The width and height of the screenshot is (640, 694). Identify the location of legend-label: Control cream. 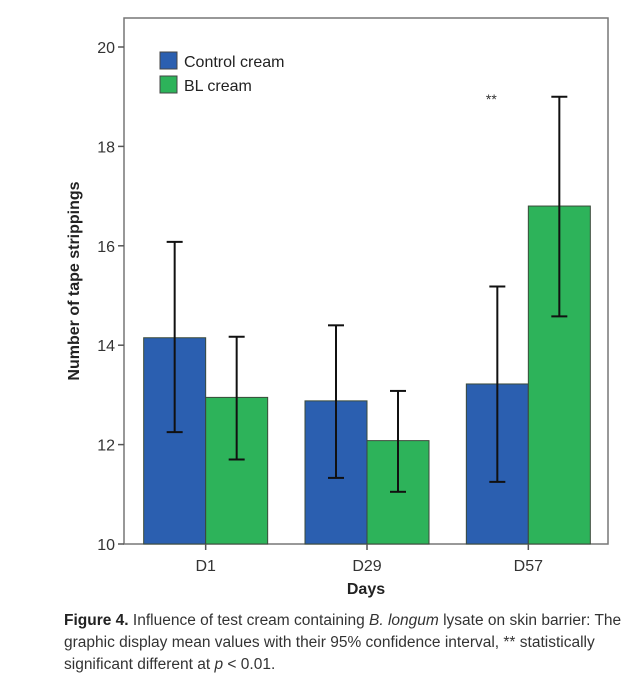
(234, 62).